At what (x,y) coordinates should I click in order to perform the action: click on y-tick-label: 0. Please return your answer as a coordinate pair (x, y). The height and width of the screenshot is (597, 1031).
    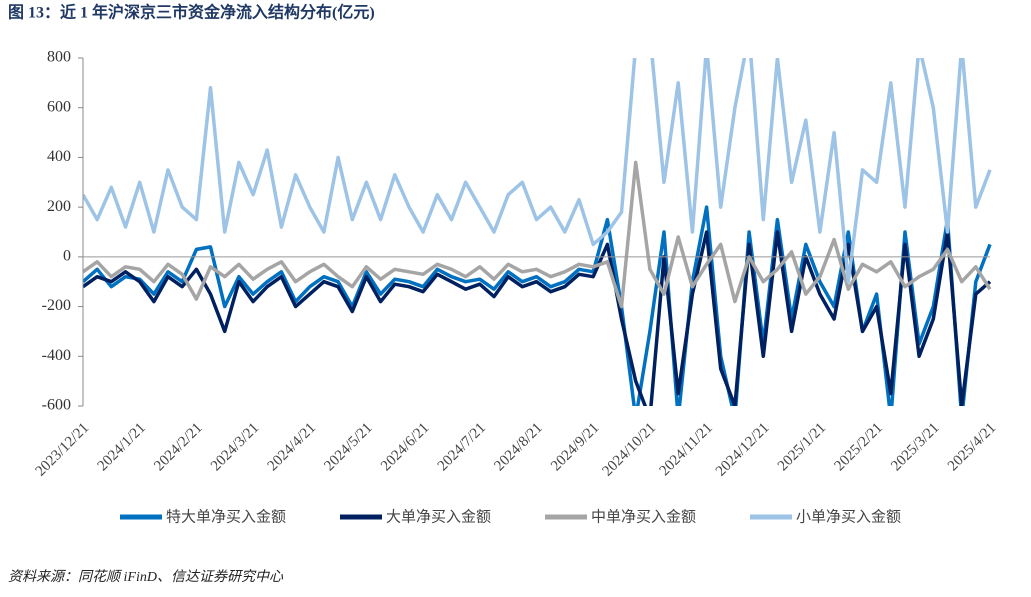
    Looking at the image, I should click on (67, 256).